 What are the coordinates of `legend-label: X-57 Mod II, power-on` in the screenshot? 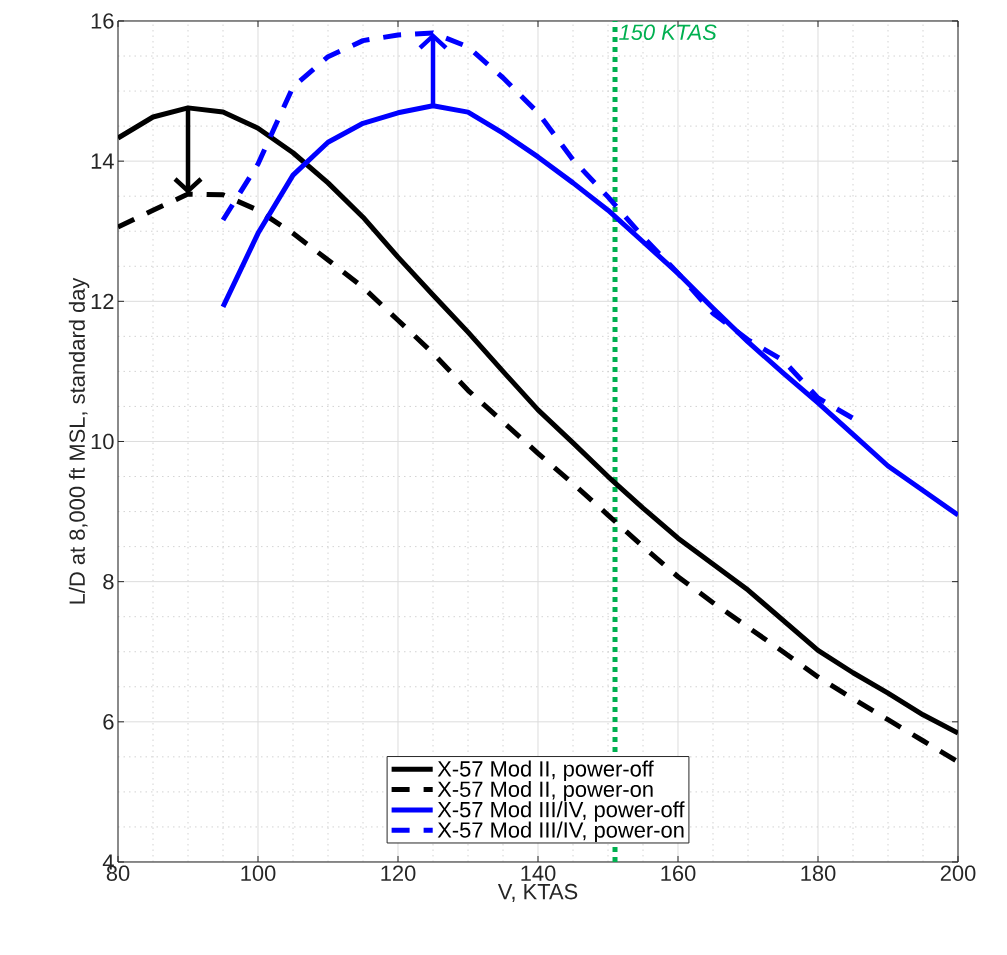 It's located at (545, 791).